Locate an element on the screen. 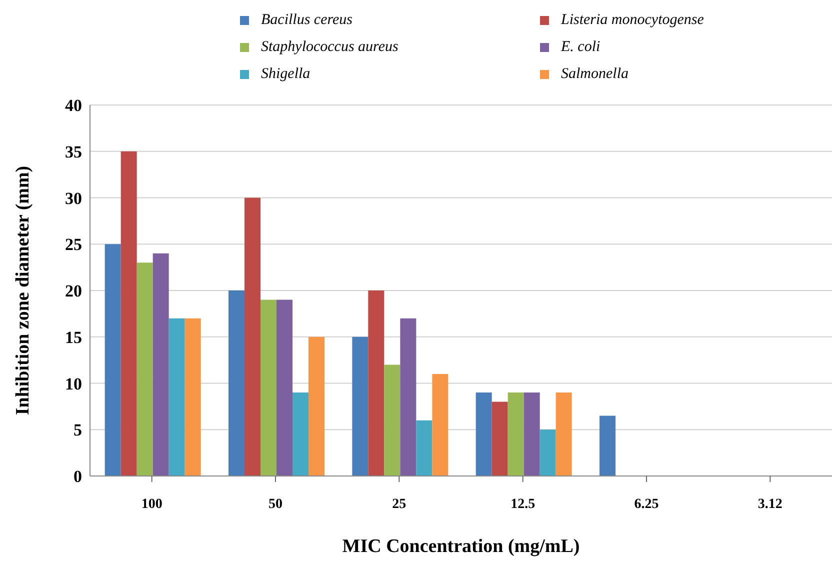  legend-label: Bacillus cereus is located at coordinates (307, 20).